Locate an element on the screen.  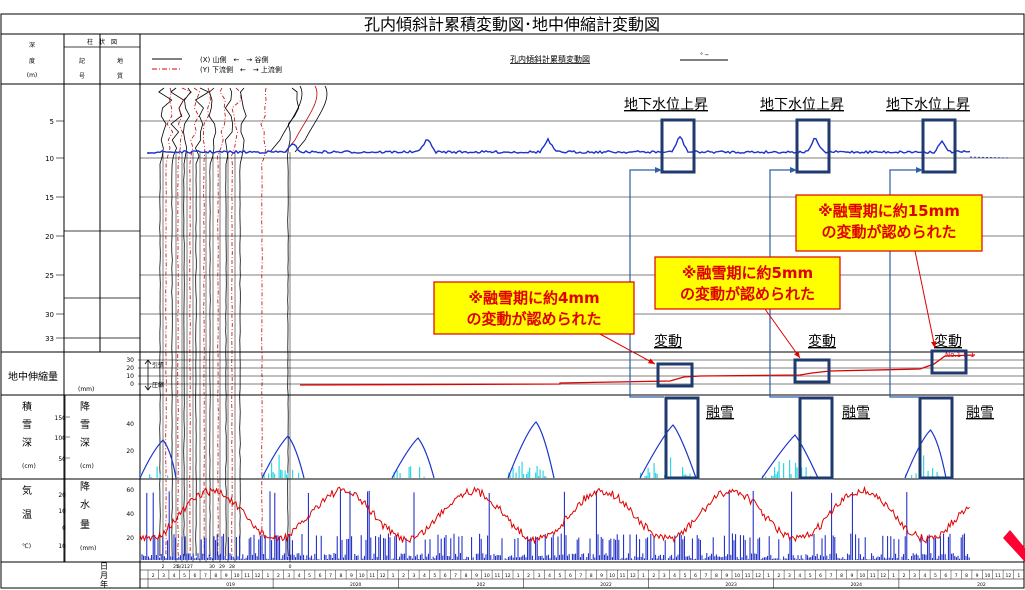
change-label: 変動 is located at coordinates (668, 341).